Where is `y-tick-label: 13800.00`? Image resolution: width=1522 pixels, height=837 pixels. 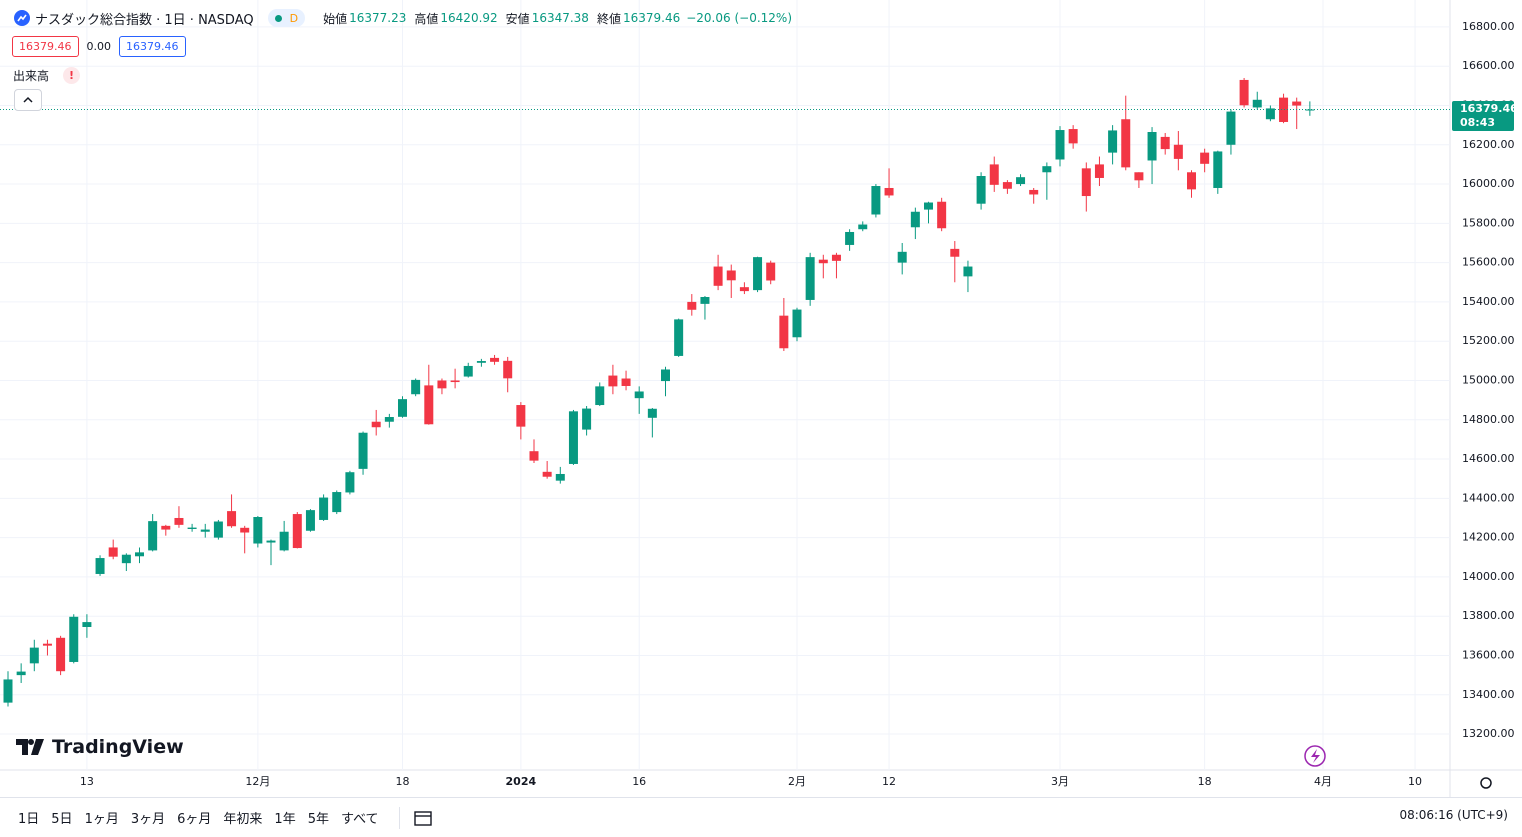
y-tick-label: 13800.00 is located at coordinates (1488, 615).